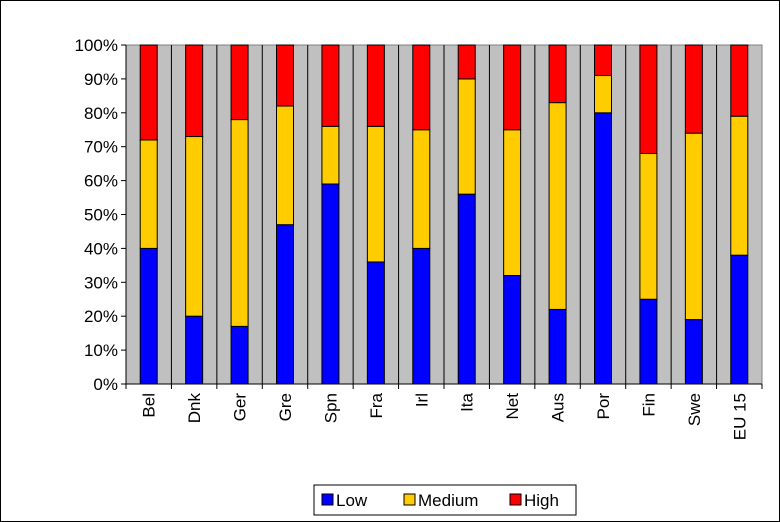 The width and height of the screenshot is (780, 522). What do you see at coordinates (375, 194) in the screenshot?
I see `bar-medium-fra` at bounding box center [375, 194].